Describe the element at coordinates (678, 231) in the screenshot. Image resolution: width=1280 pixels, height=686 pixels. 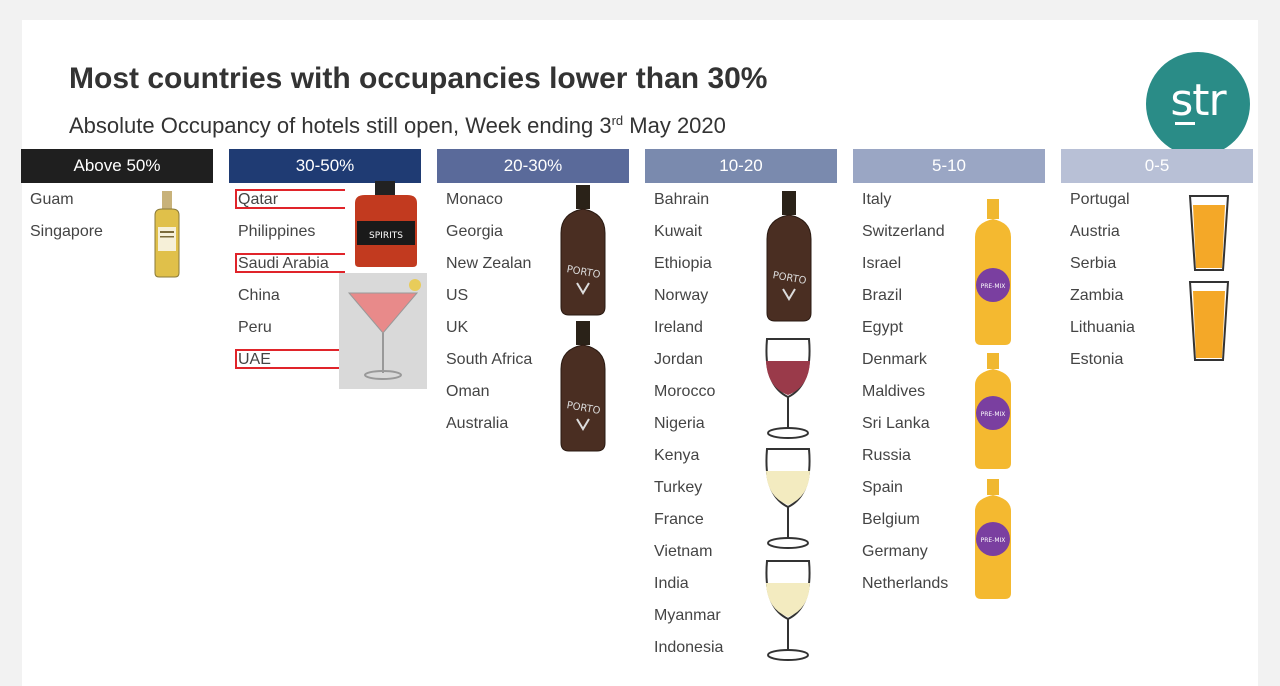
I see `country-item: Kuwait` at that location.